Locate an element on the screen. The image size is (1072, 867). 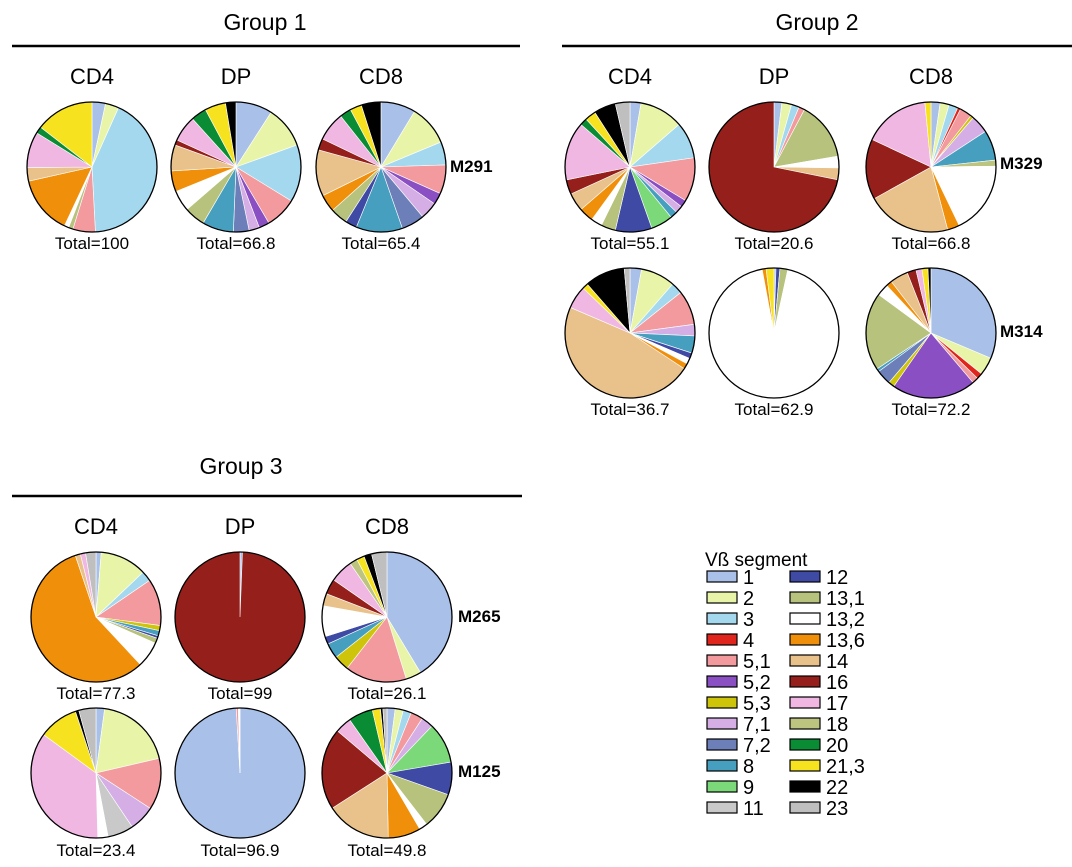
pie-m329-cd8: Total=66.8 is located at coordinates (931, 177).